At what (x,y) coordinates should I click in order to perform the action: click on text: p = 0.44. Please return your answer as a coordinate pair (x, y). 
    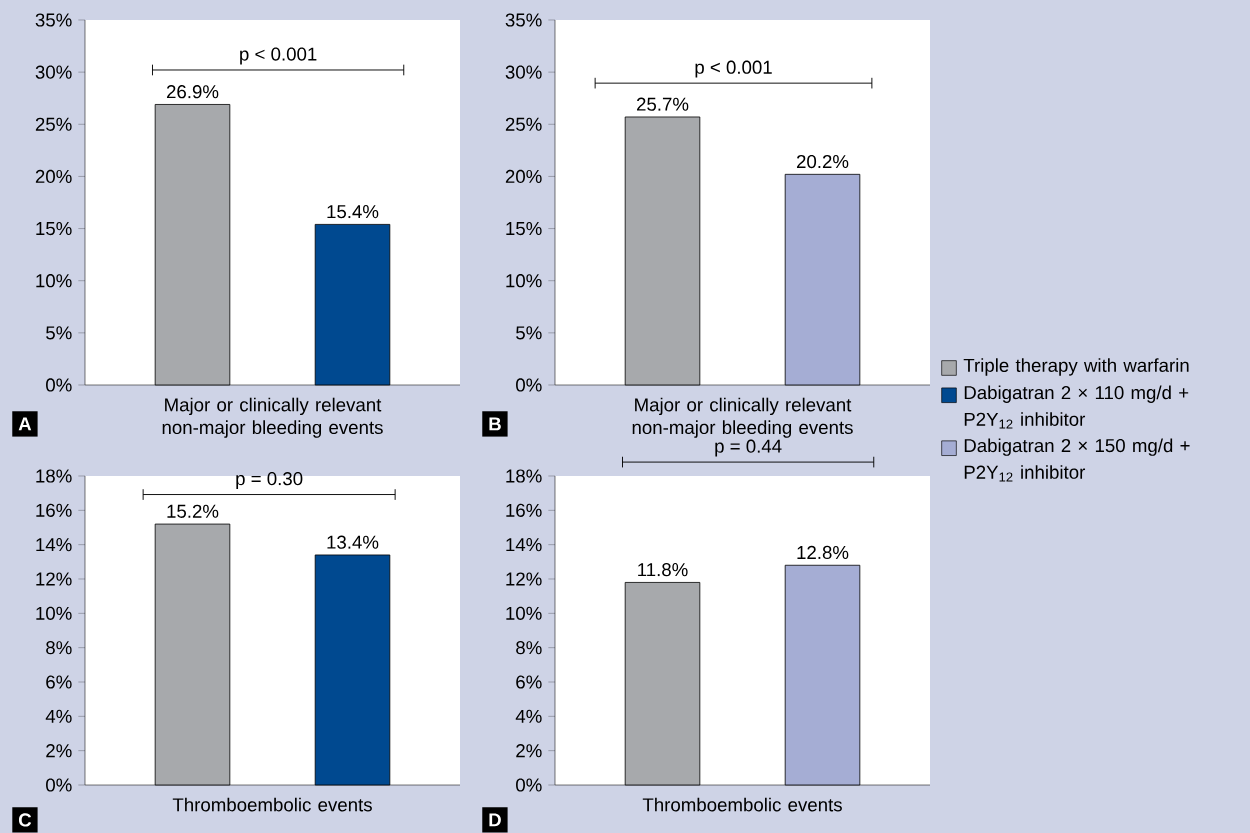
    Looking at the image, I should click on (748, 448).